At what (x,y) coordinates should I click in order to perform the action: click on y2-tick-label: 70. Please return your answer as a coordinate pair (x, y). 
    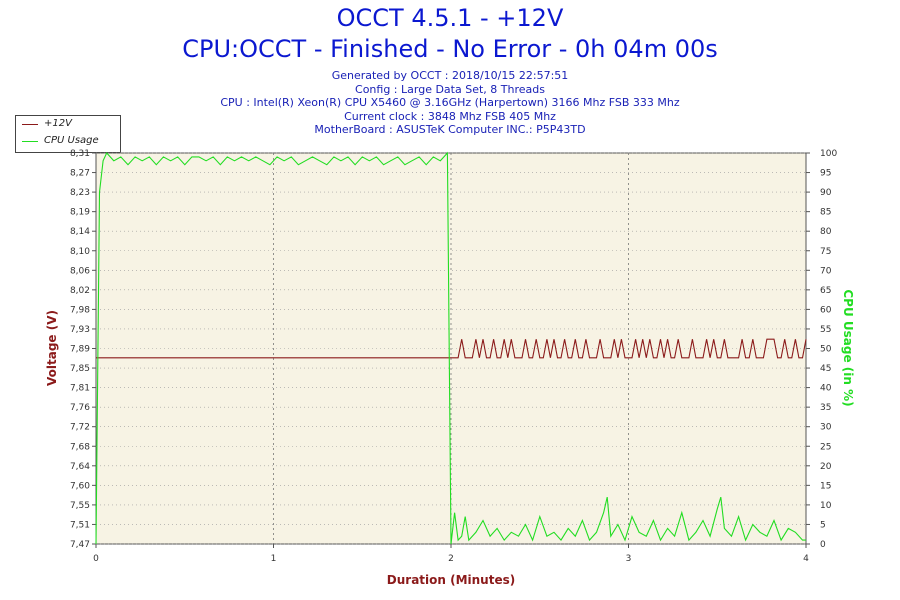
    Looking at the image, I should click on (826, 271).